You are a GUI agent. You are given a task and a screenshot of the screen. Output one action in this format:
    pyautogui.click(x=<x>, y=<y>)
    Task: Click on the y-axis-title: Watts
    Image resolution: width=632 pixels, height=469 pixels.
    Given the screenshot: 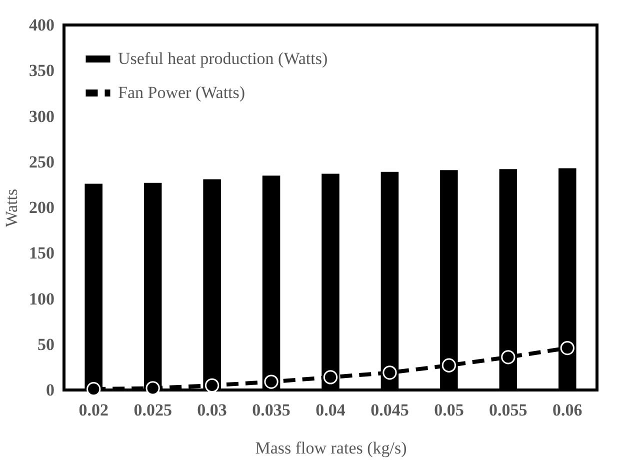 What is the action you would take?
    pyautogui.click(x=11, y=208)
    